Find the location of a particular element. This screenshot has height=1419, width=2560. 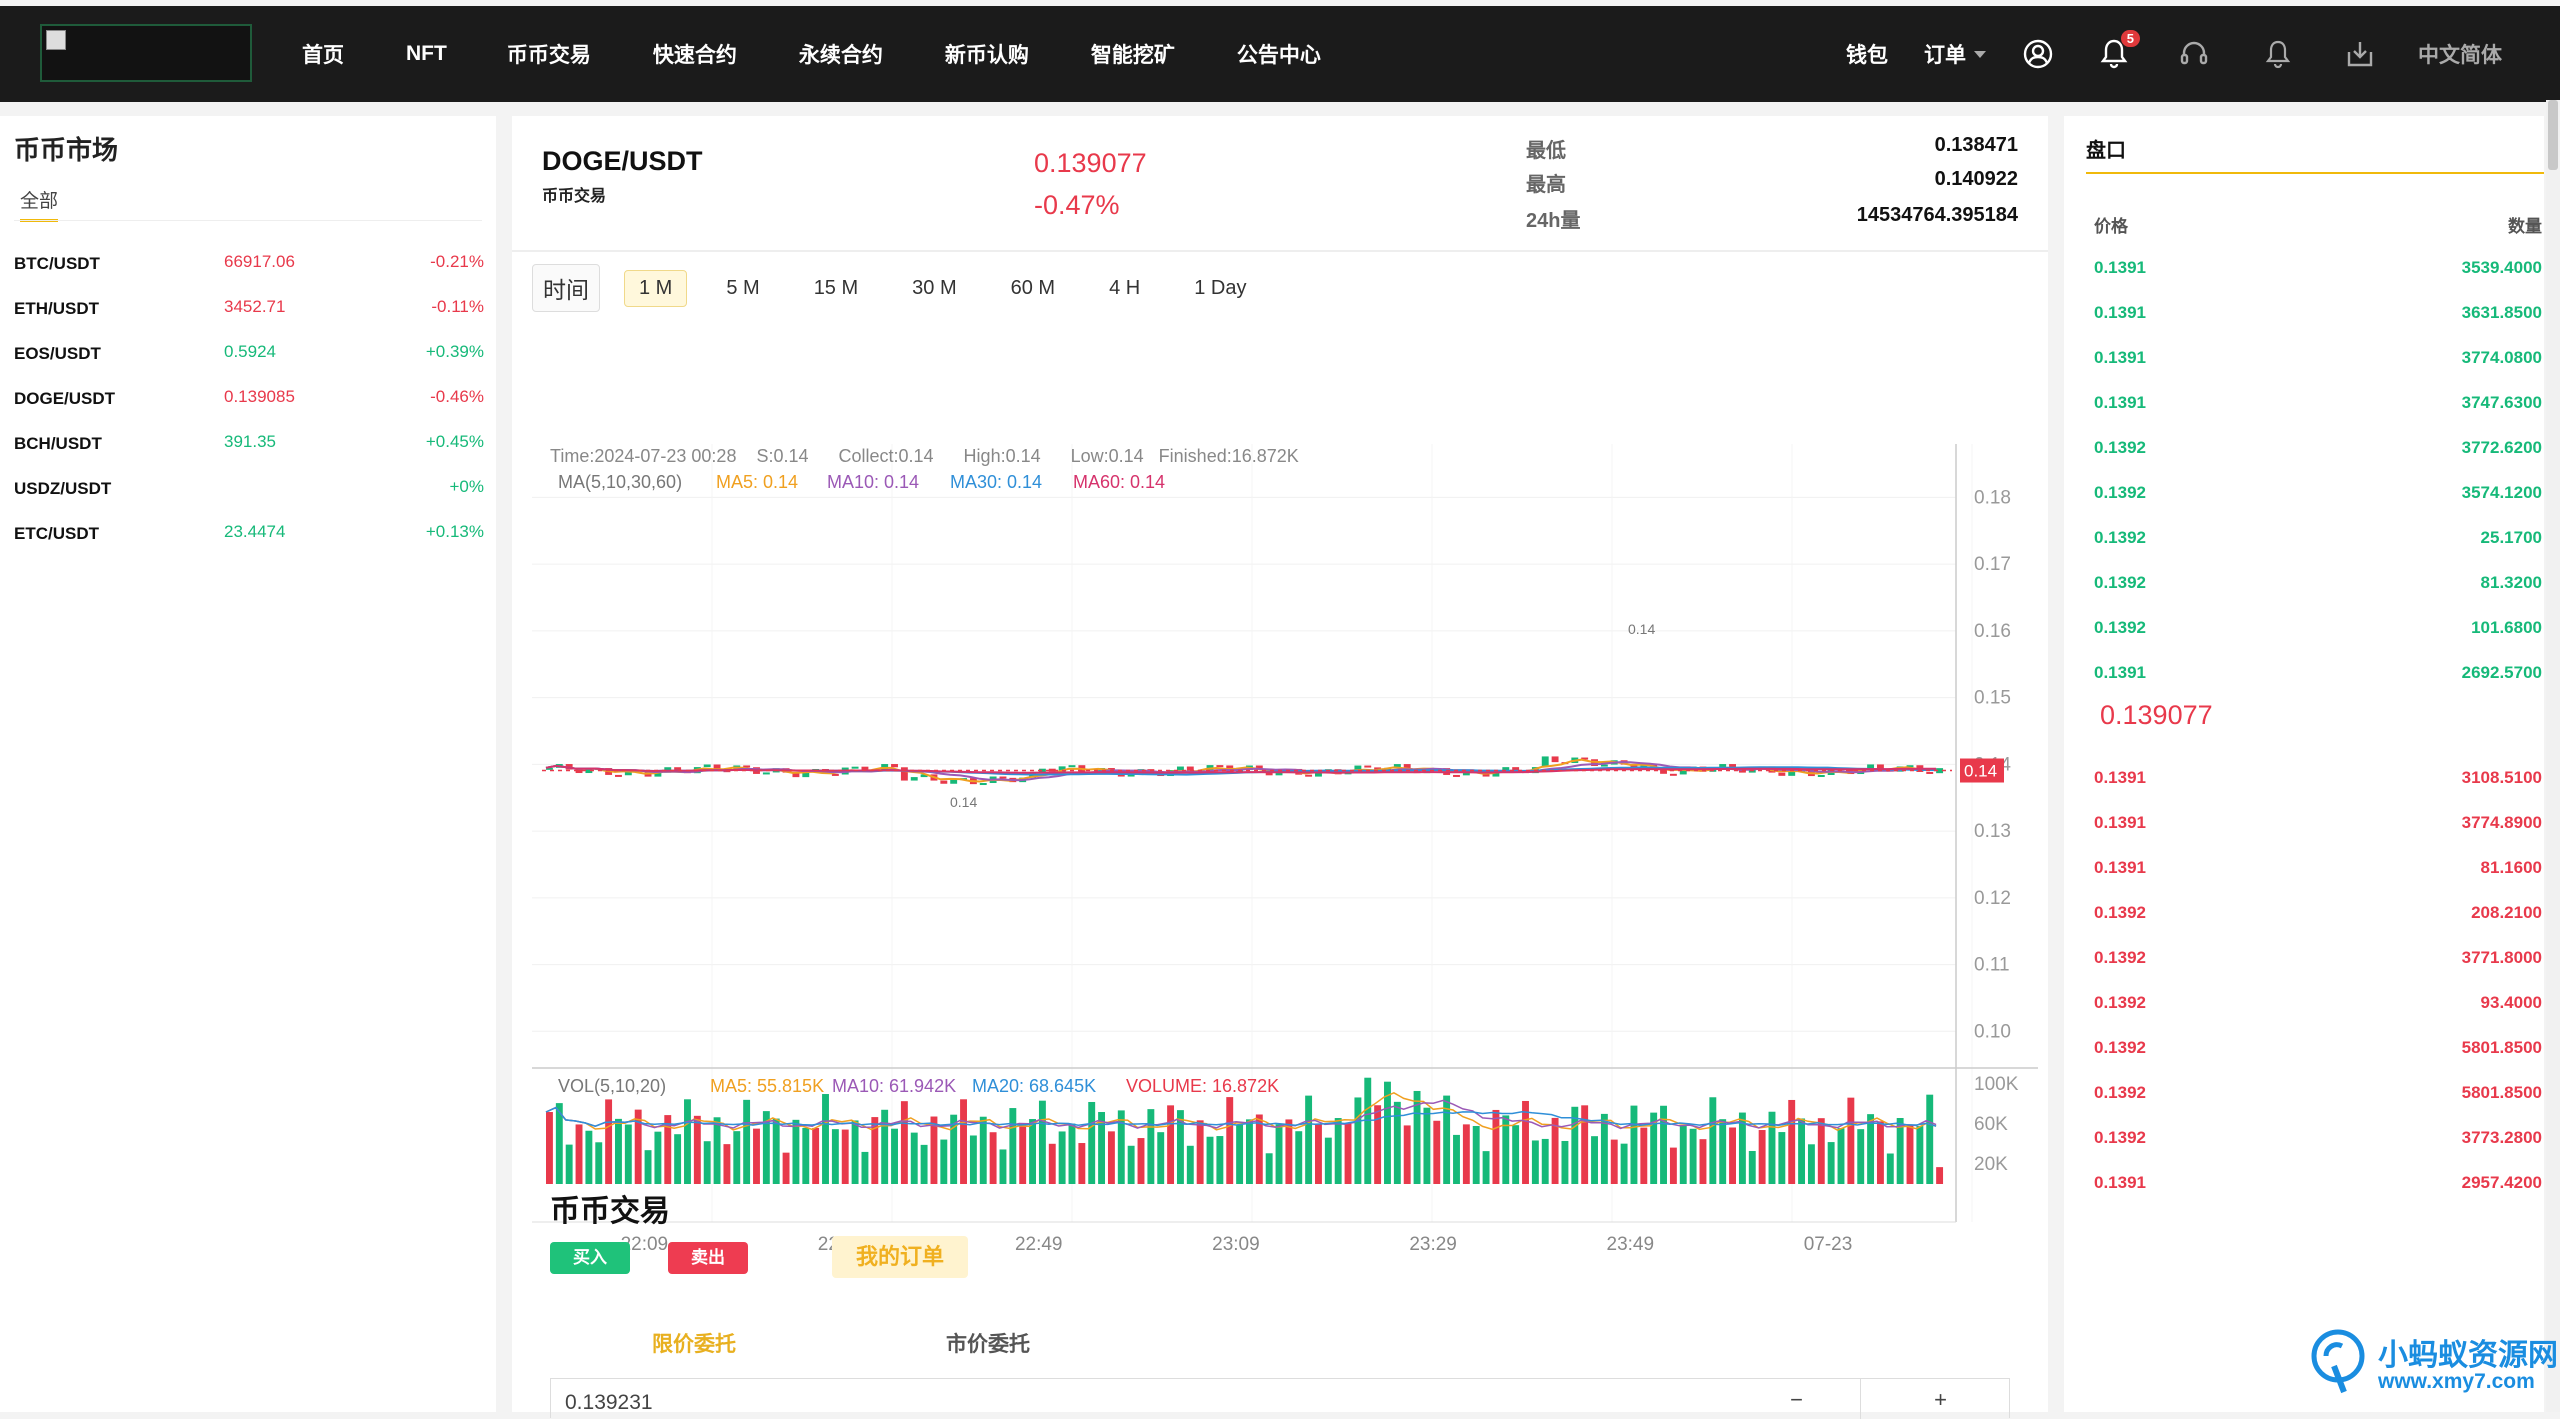

ask-row: 0.1392 101.6800 is located at coordinates (2318, 633).